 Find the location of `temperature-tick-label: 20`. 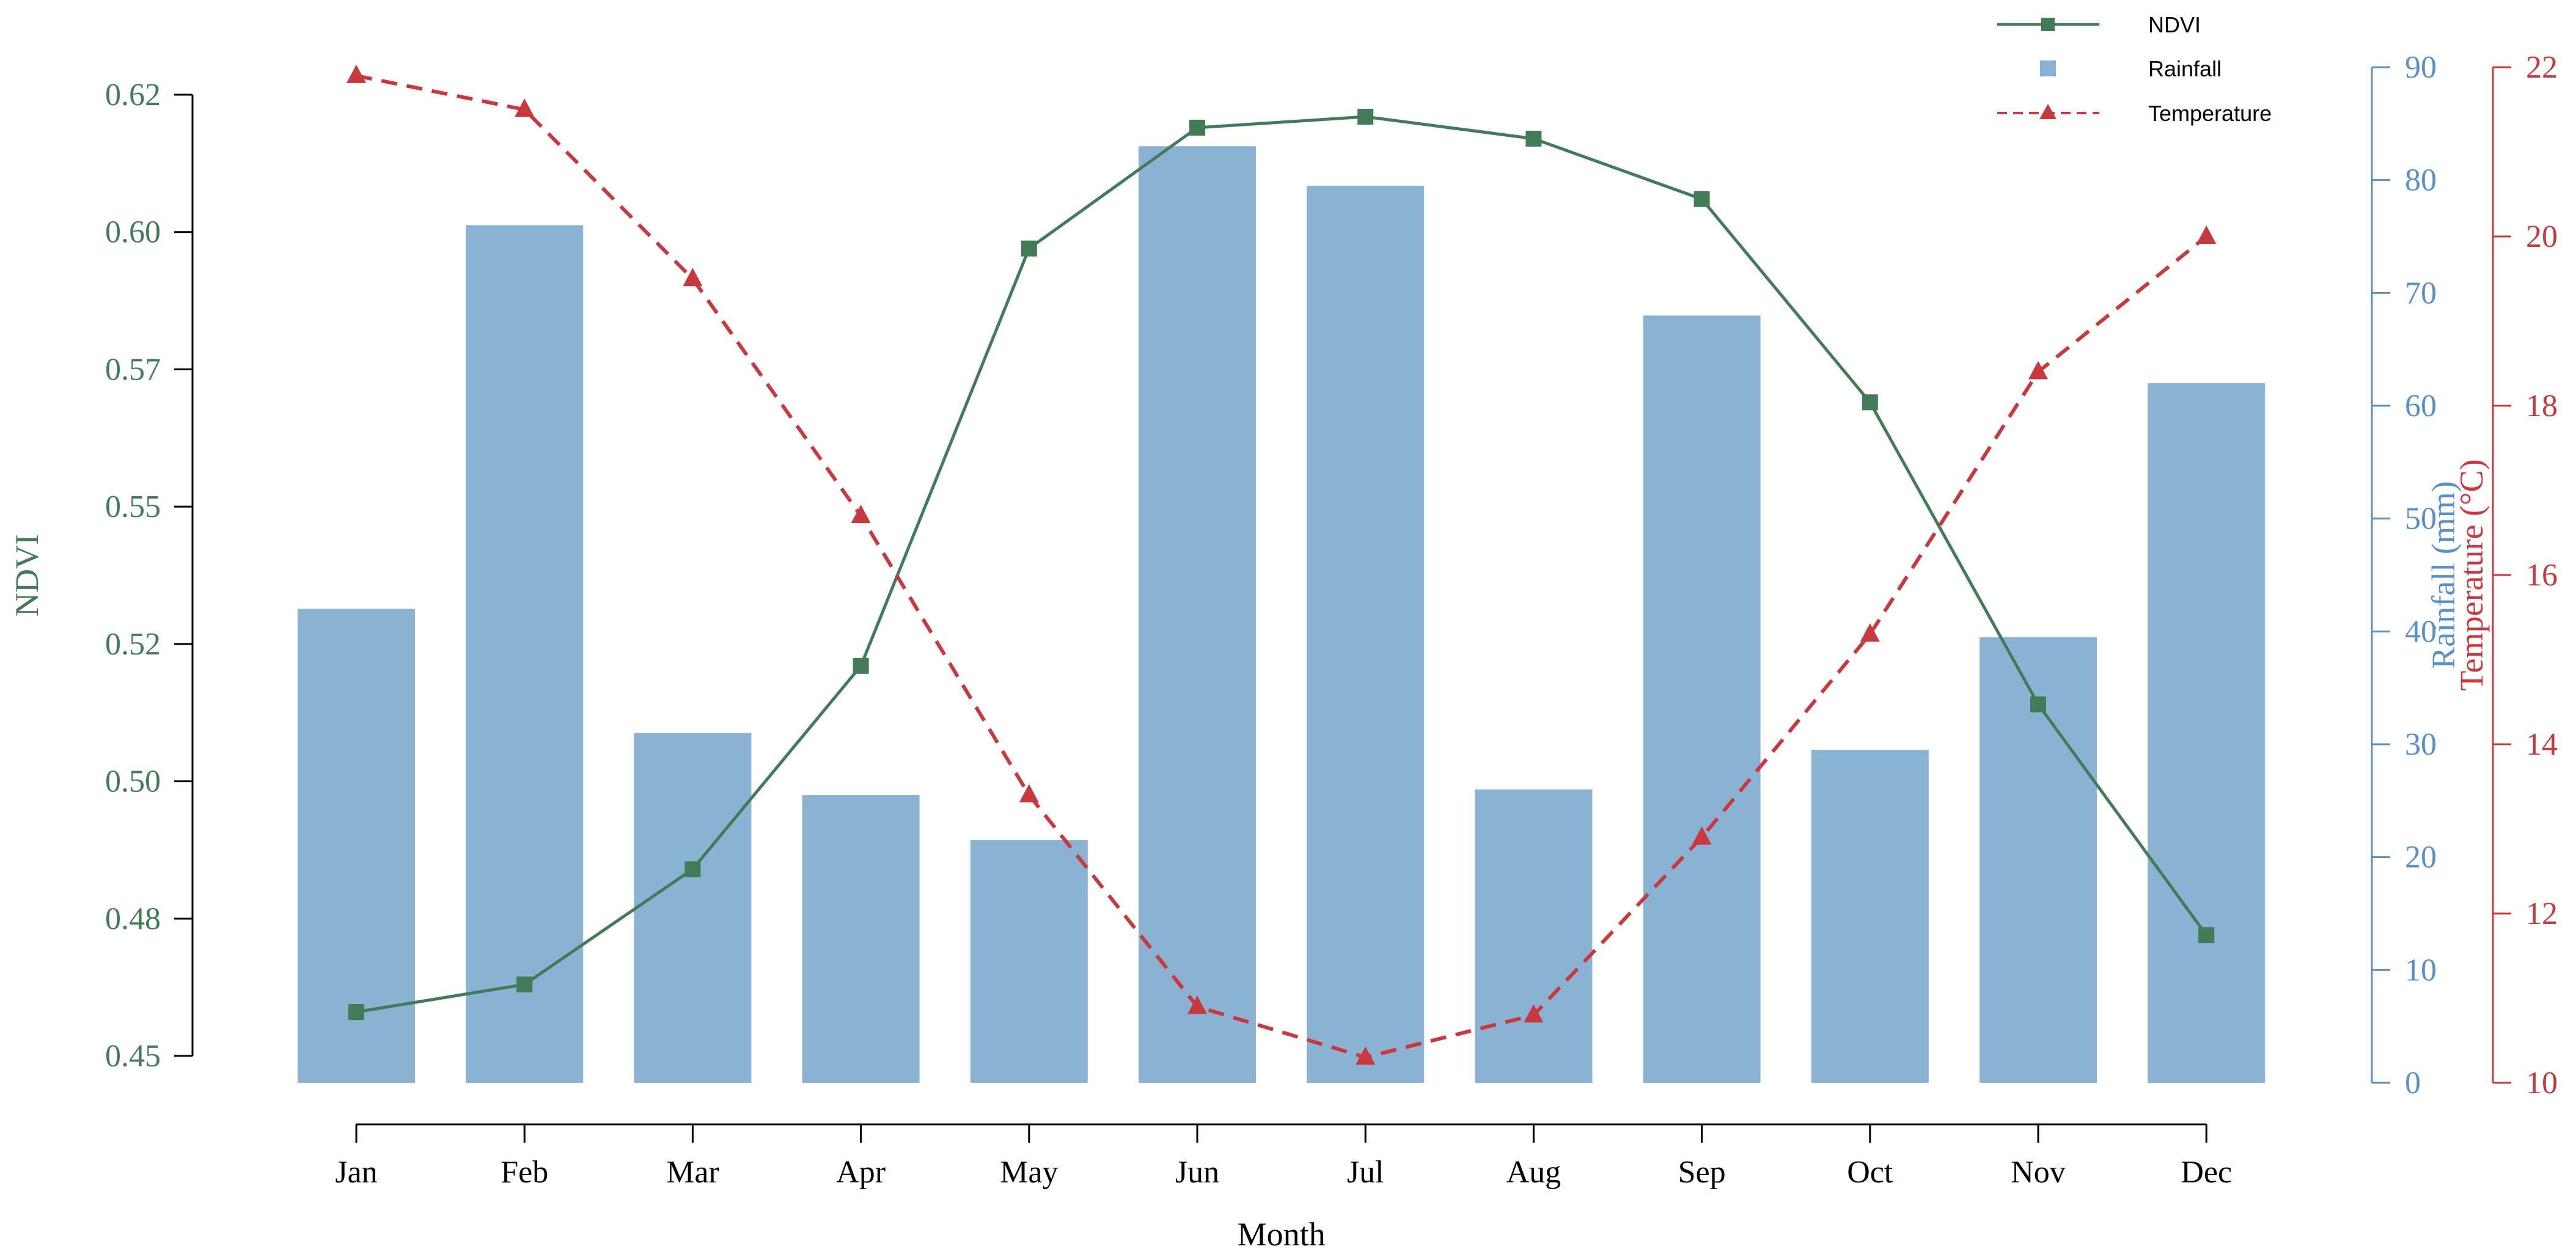

temperature-tick-label: 20 is located at coordinates (2542, 237).